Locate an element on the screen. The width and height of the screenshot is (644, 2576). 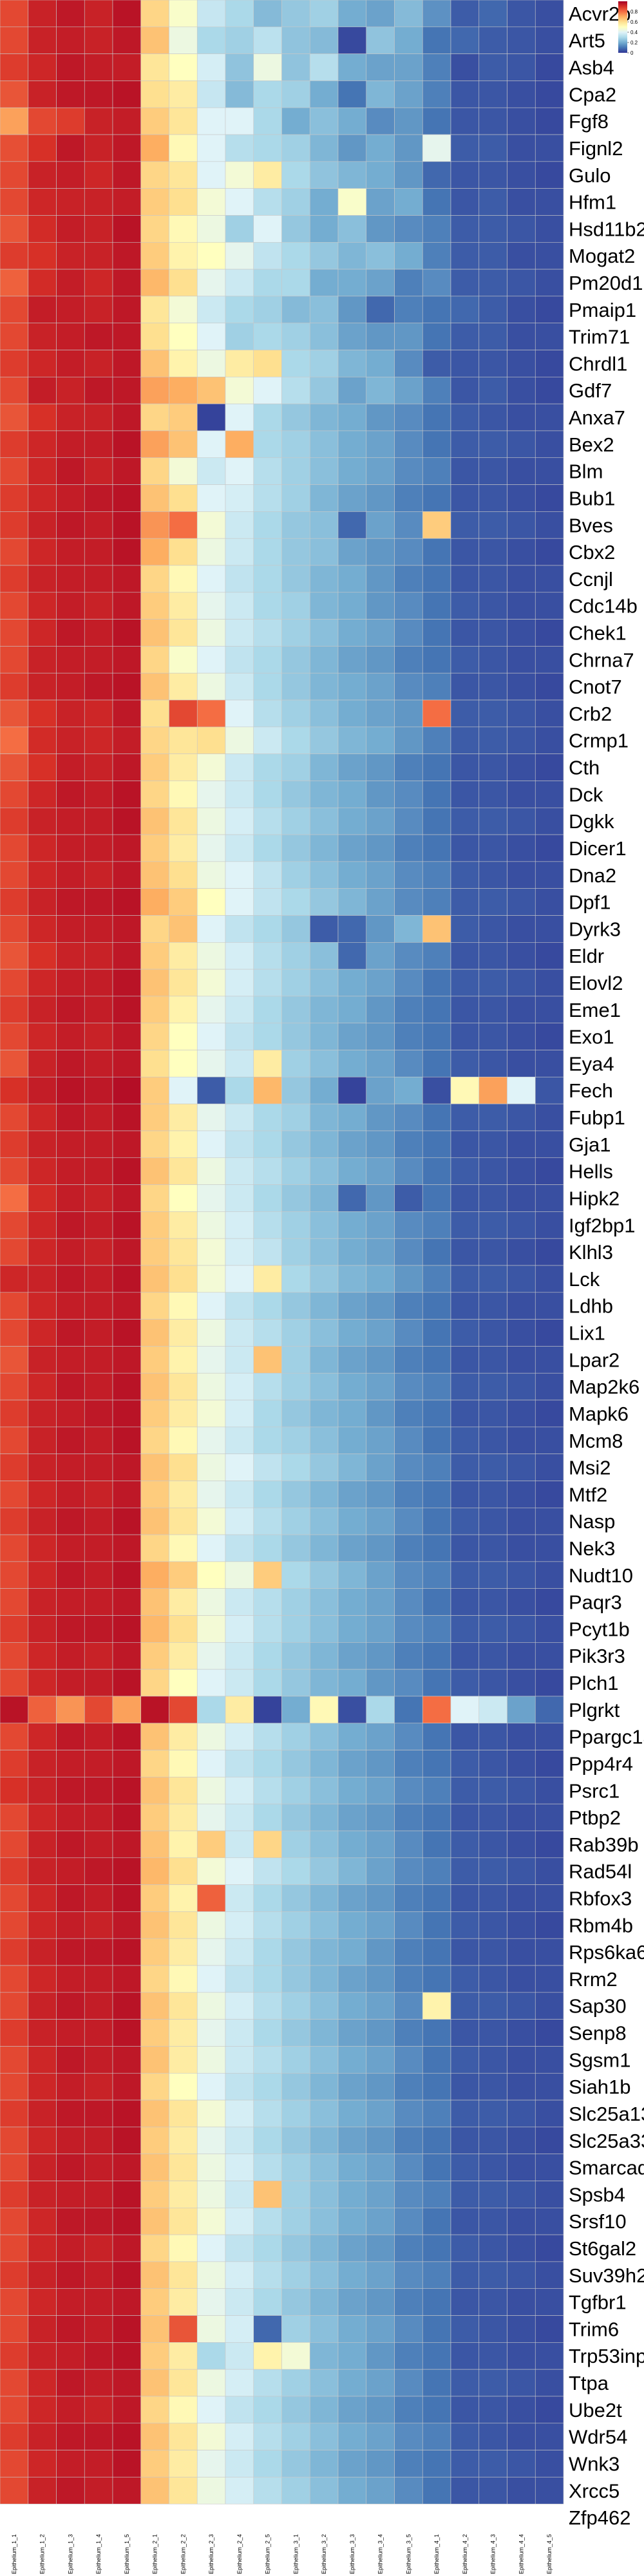
row-label: Chrna7 is located at coordinates (602, 660).